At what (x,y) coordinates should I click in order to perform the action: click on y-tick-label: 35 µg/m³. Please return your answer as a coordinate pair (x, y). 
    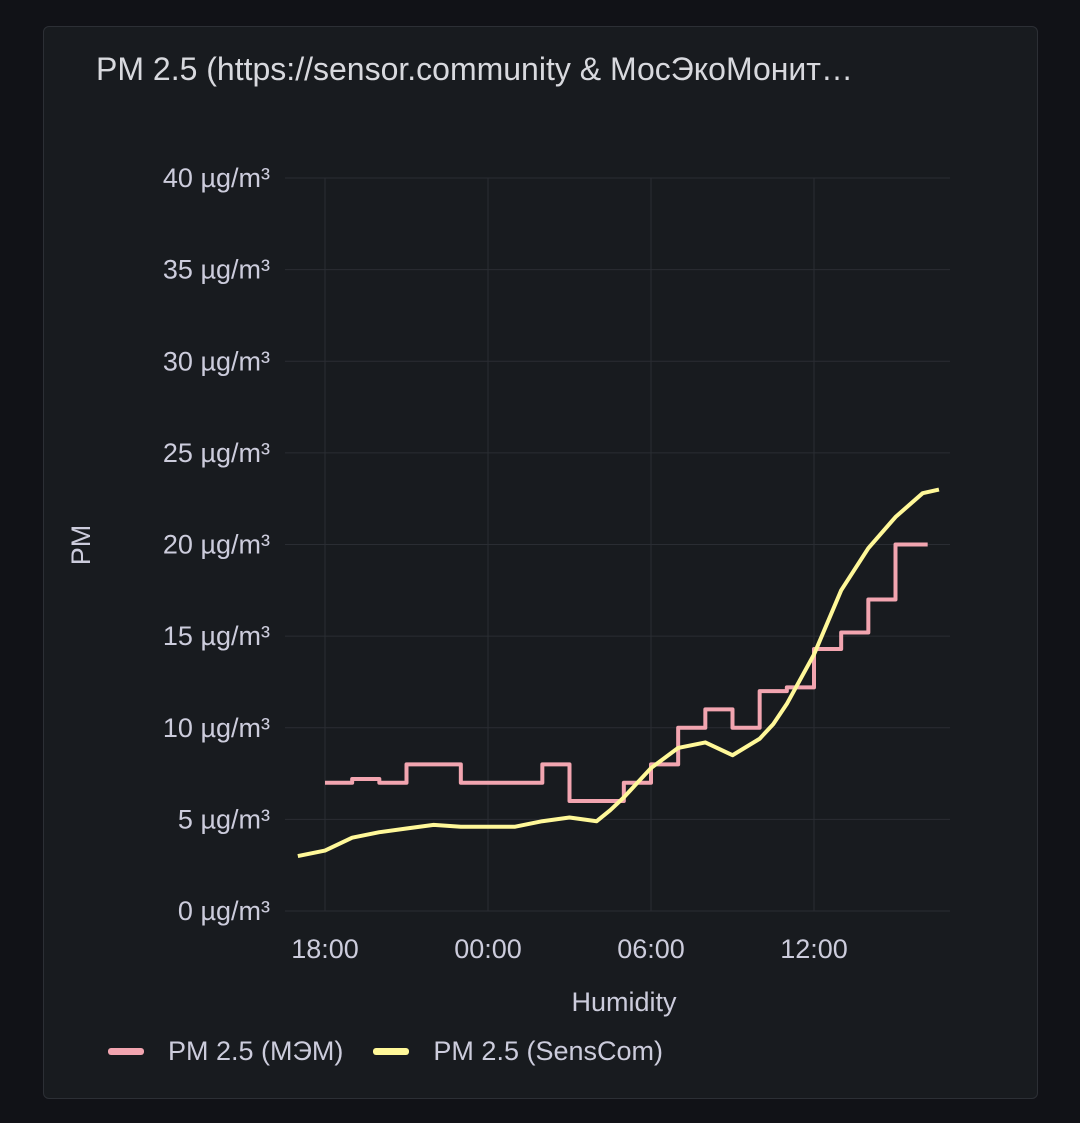
    Looking at the image, I should click on (216, 270).